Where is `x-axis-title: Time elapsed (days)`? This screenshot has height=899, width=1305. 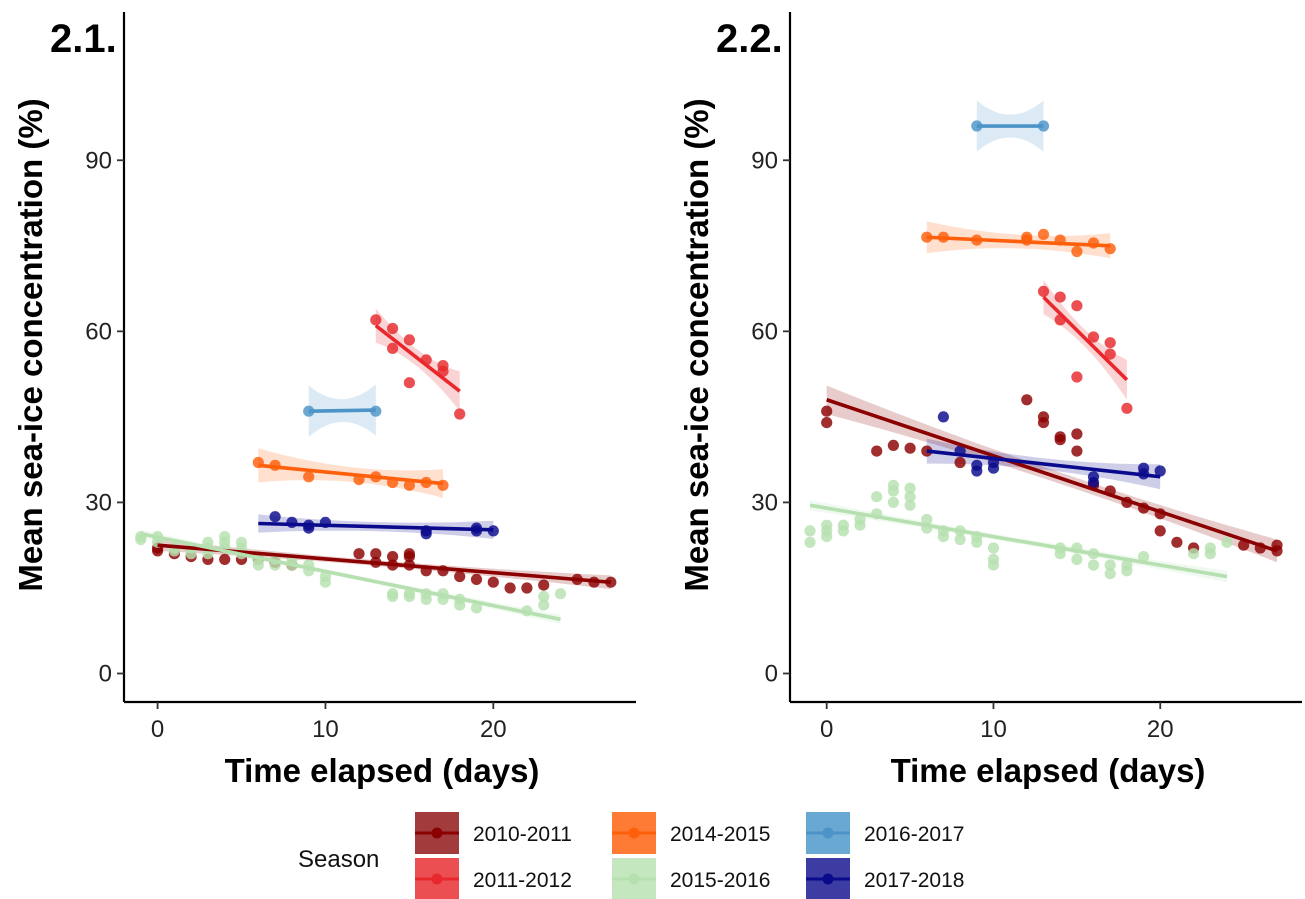 x-axis-title: Time elapsed (days) is located at coordinates (382, 770).